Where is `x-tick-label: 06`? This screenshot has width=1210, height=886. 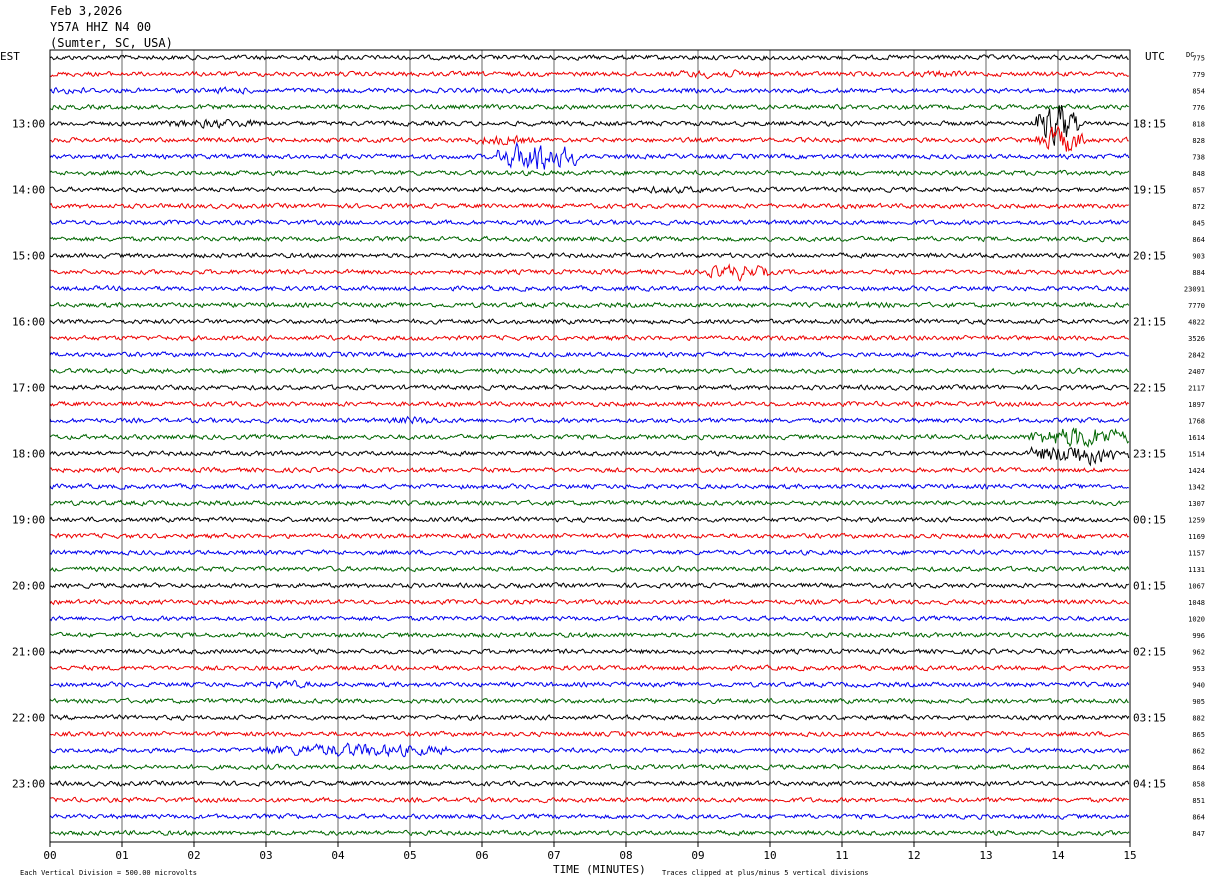
x-tick-label: 06 is located at coordinates (481, 855).